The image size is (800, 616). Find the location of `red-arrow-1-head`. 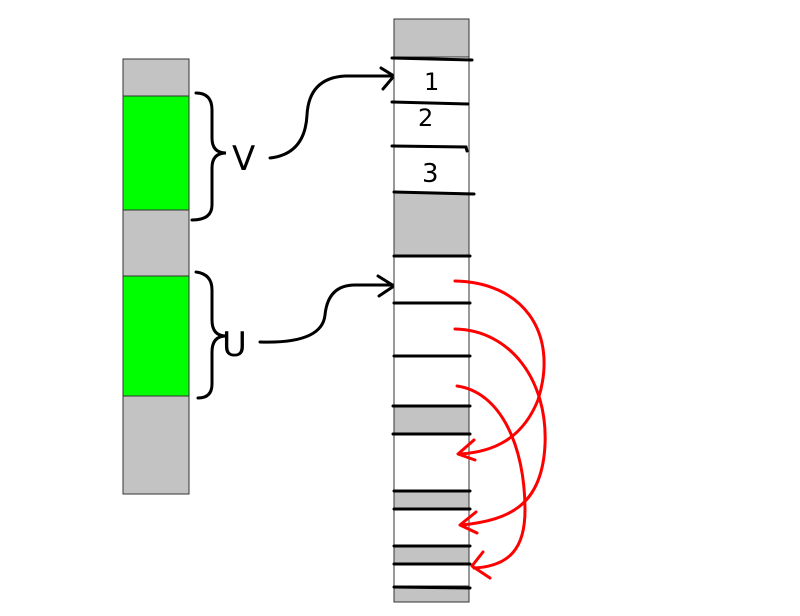

red-arrow-1-head is located at coordinates (466, 450).